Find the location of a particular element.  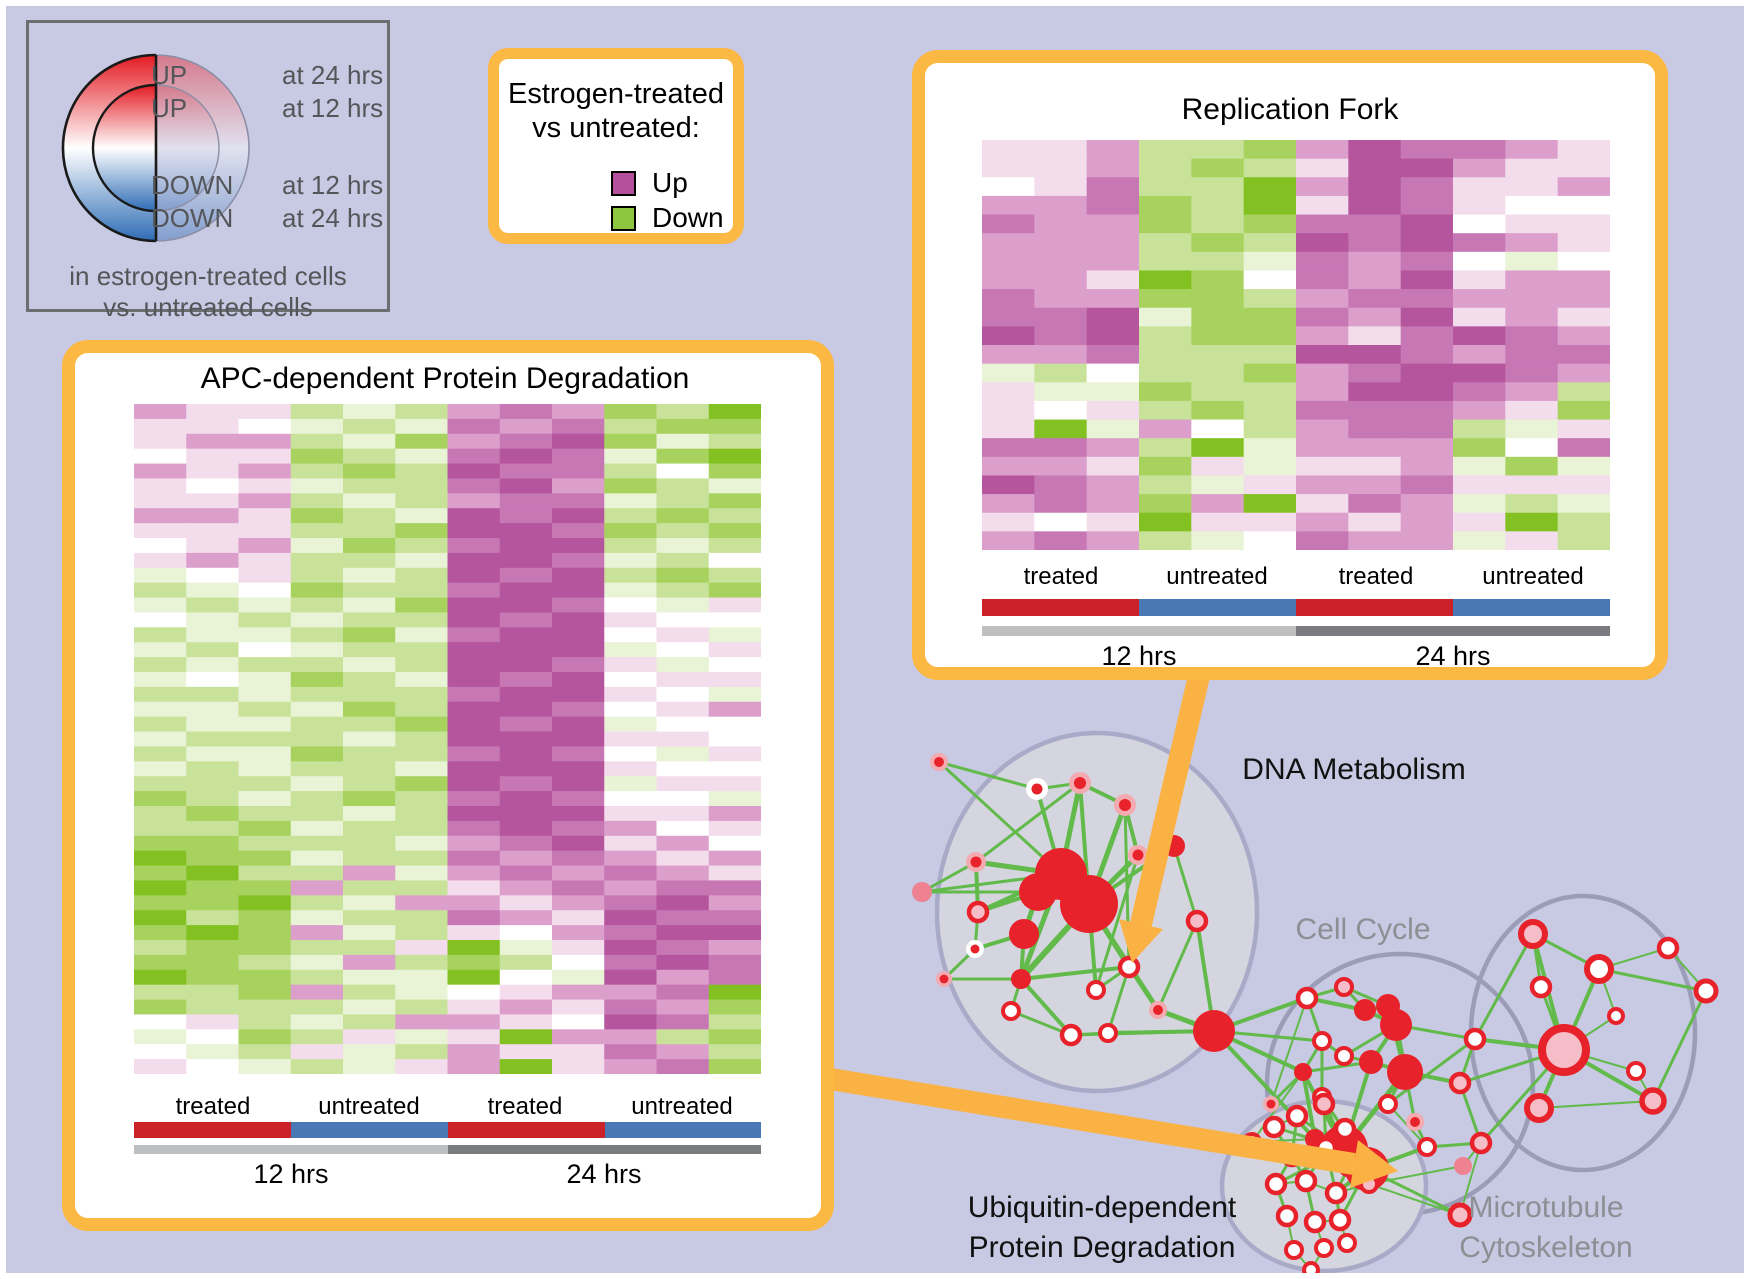

apc-12hrs-label: 12 hrs is located at coordinates (291, 1174).